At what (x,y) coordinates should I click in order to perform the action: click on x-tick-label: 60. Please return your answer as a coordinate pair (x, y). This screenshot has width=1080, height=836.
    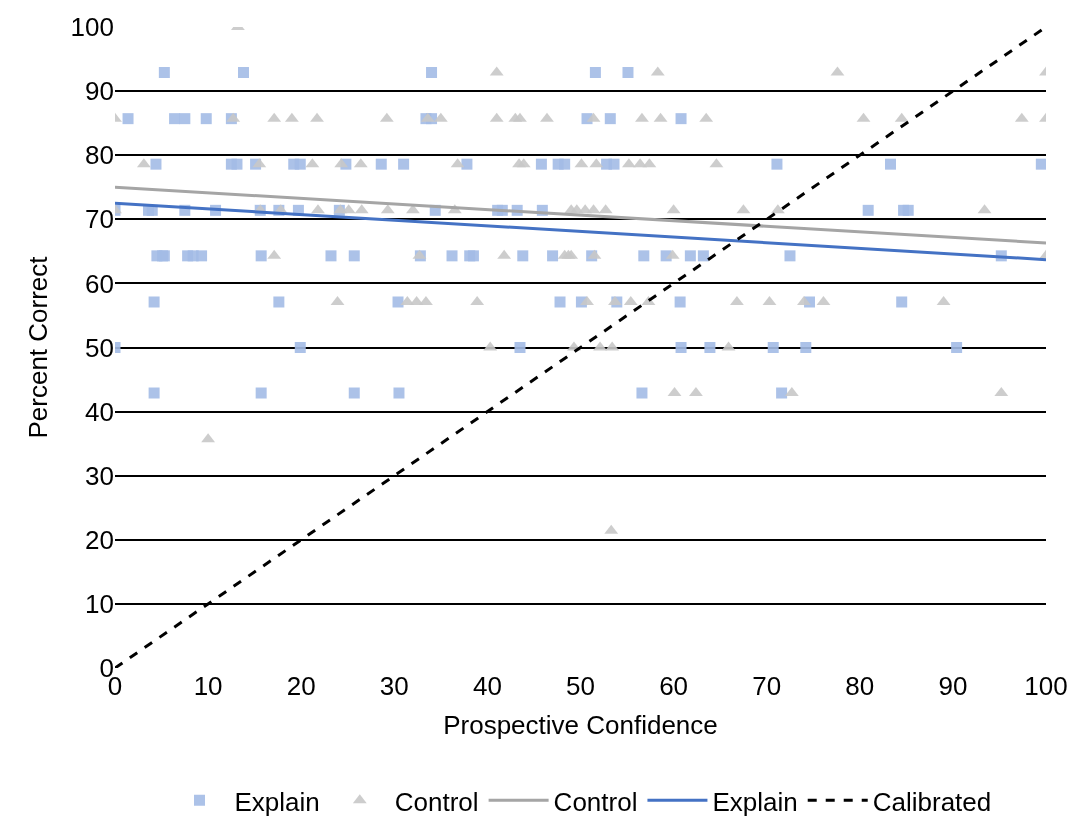
    Looking at the image, I should click on (674, 686).